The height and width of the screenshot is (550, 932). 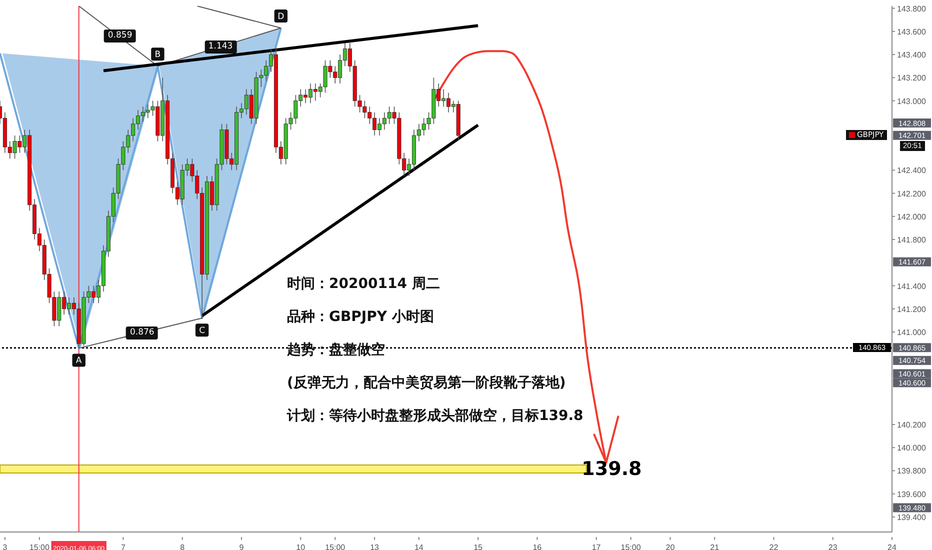 I want to click on y-tick-label: 142.200, so click(x=911, y=193).